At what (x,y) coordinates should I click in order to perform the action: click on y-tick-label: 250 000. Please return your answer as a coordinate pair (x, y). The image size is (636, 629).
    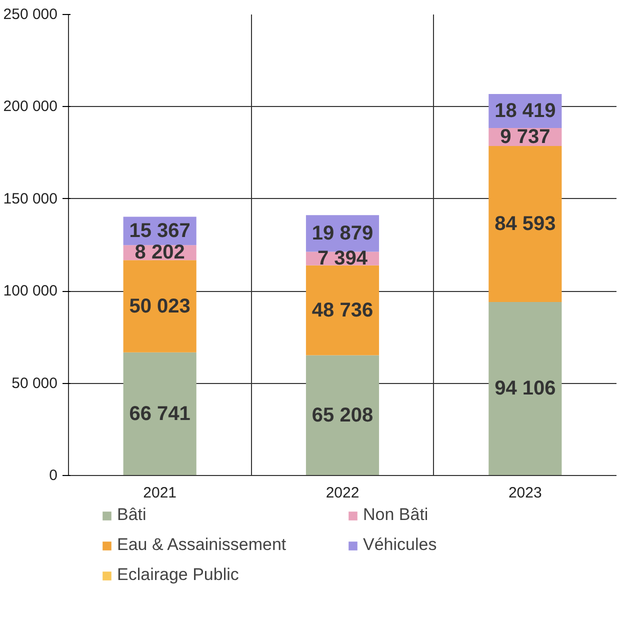
    Looking at the image, I should click on (30, 14).